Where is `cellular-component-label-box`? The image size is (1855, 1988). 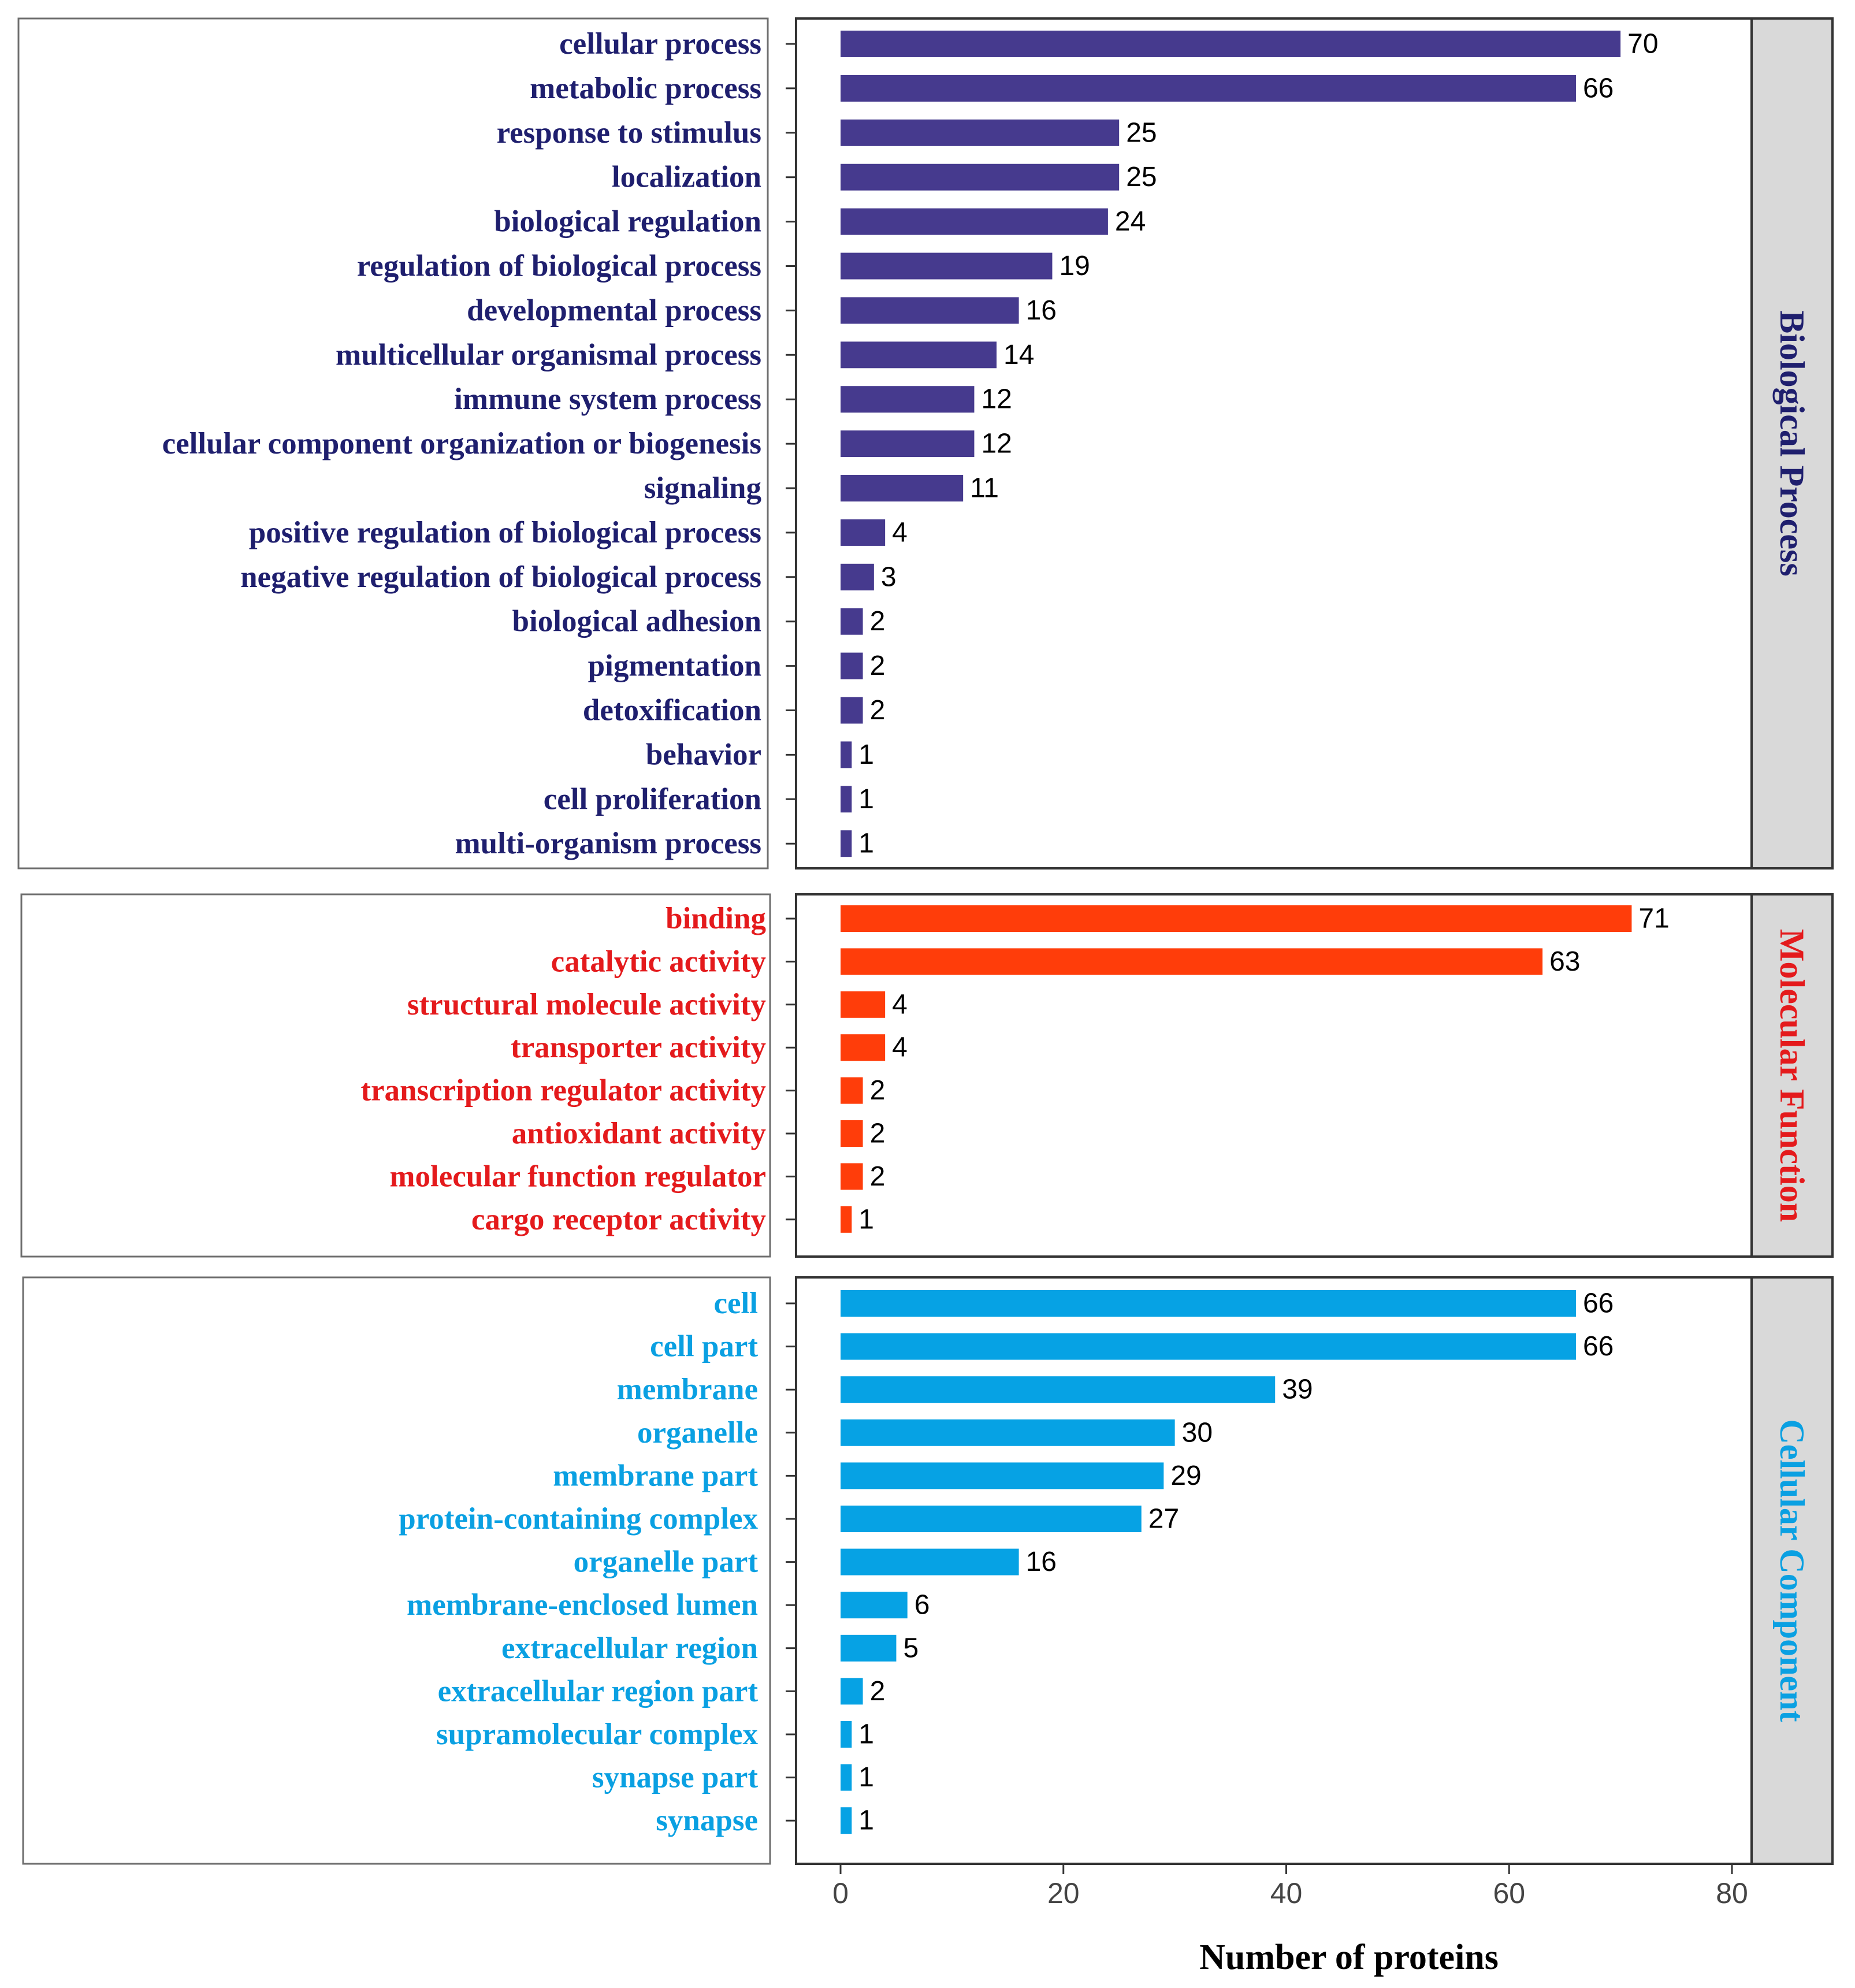
cellular-component-label-box is located at coordinates (397, 1570).